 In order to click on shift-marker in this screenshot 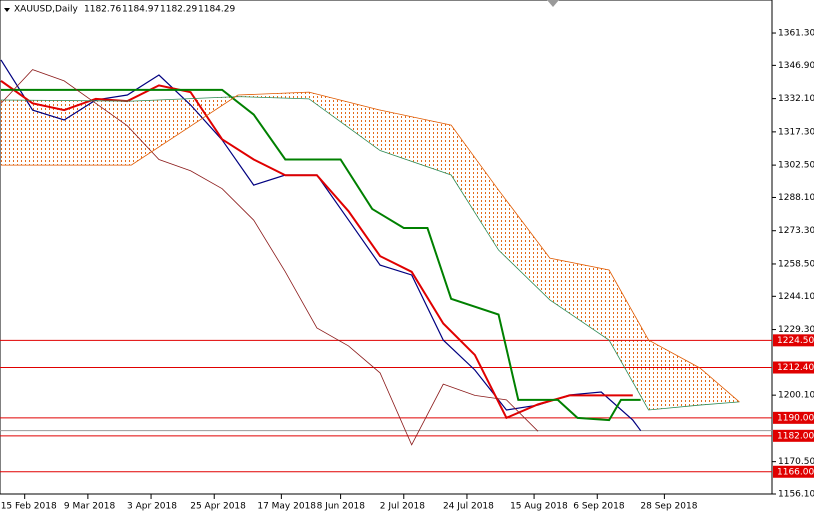, I will do `click(553, 3)`.